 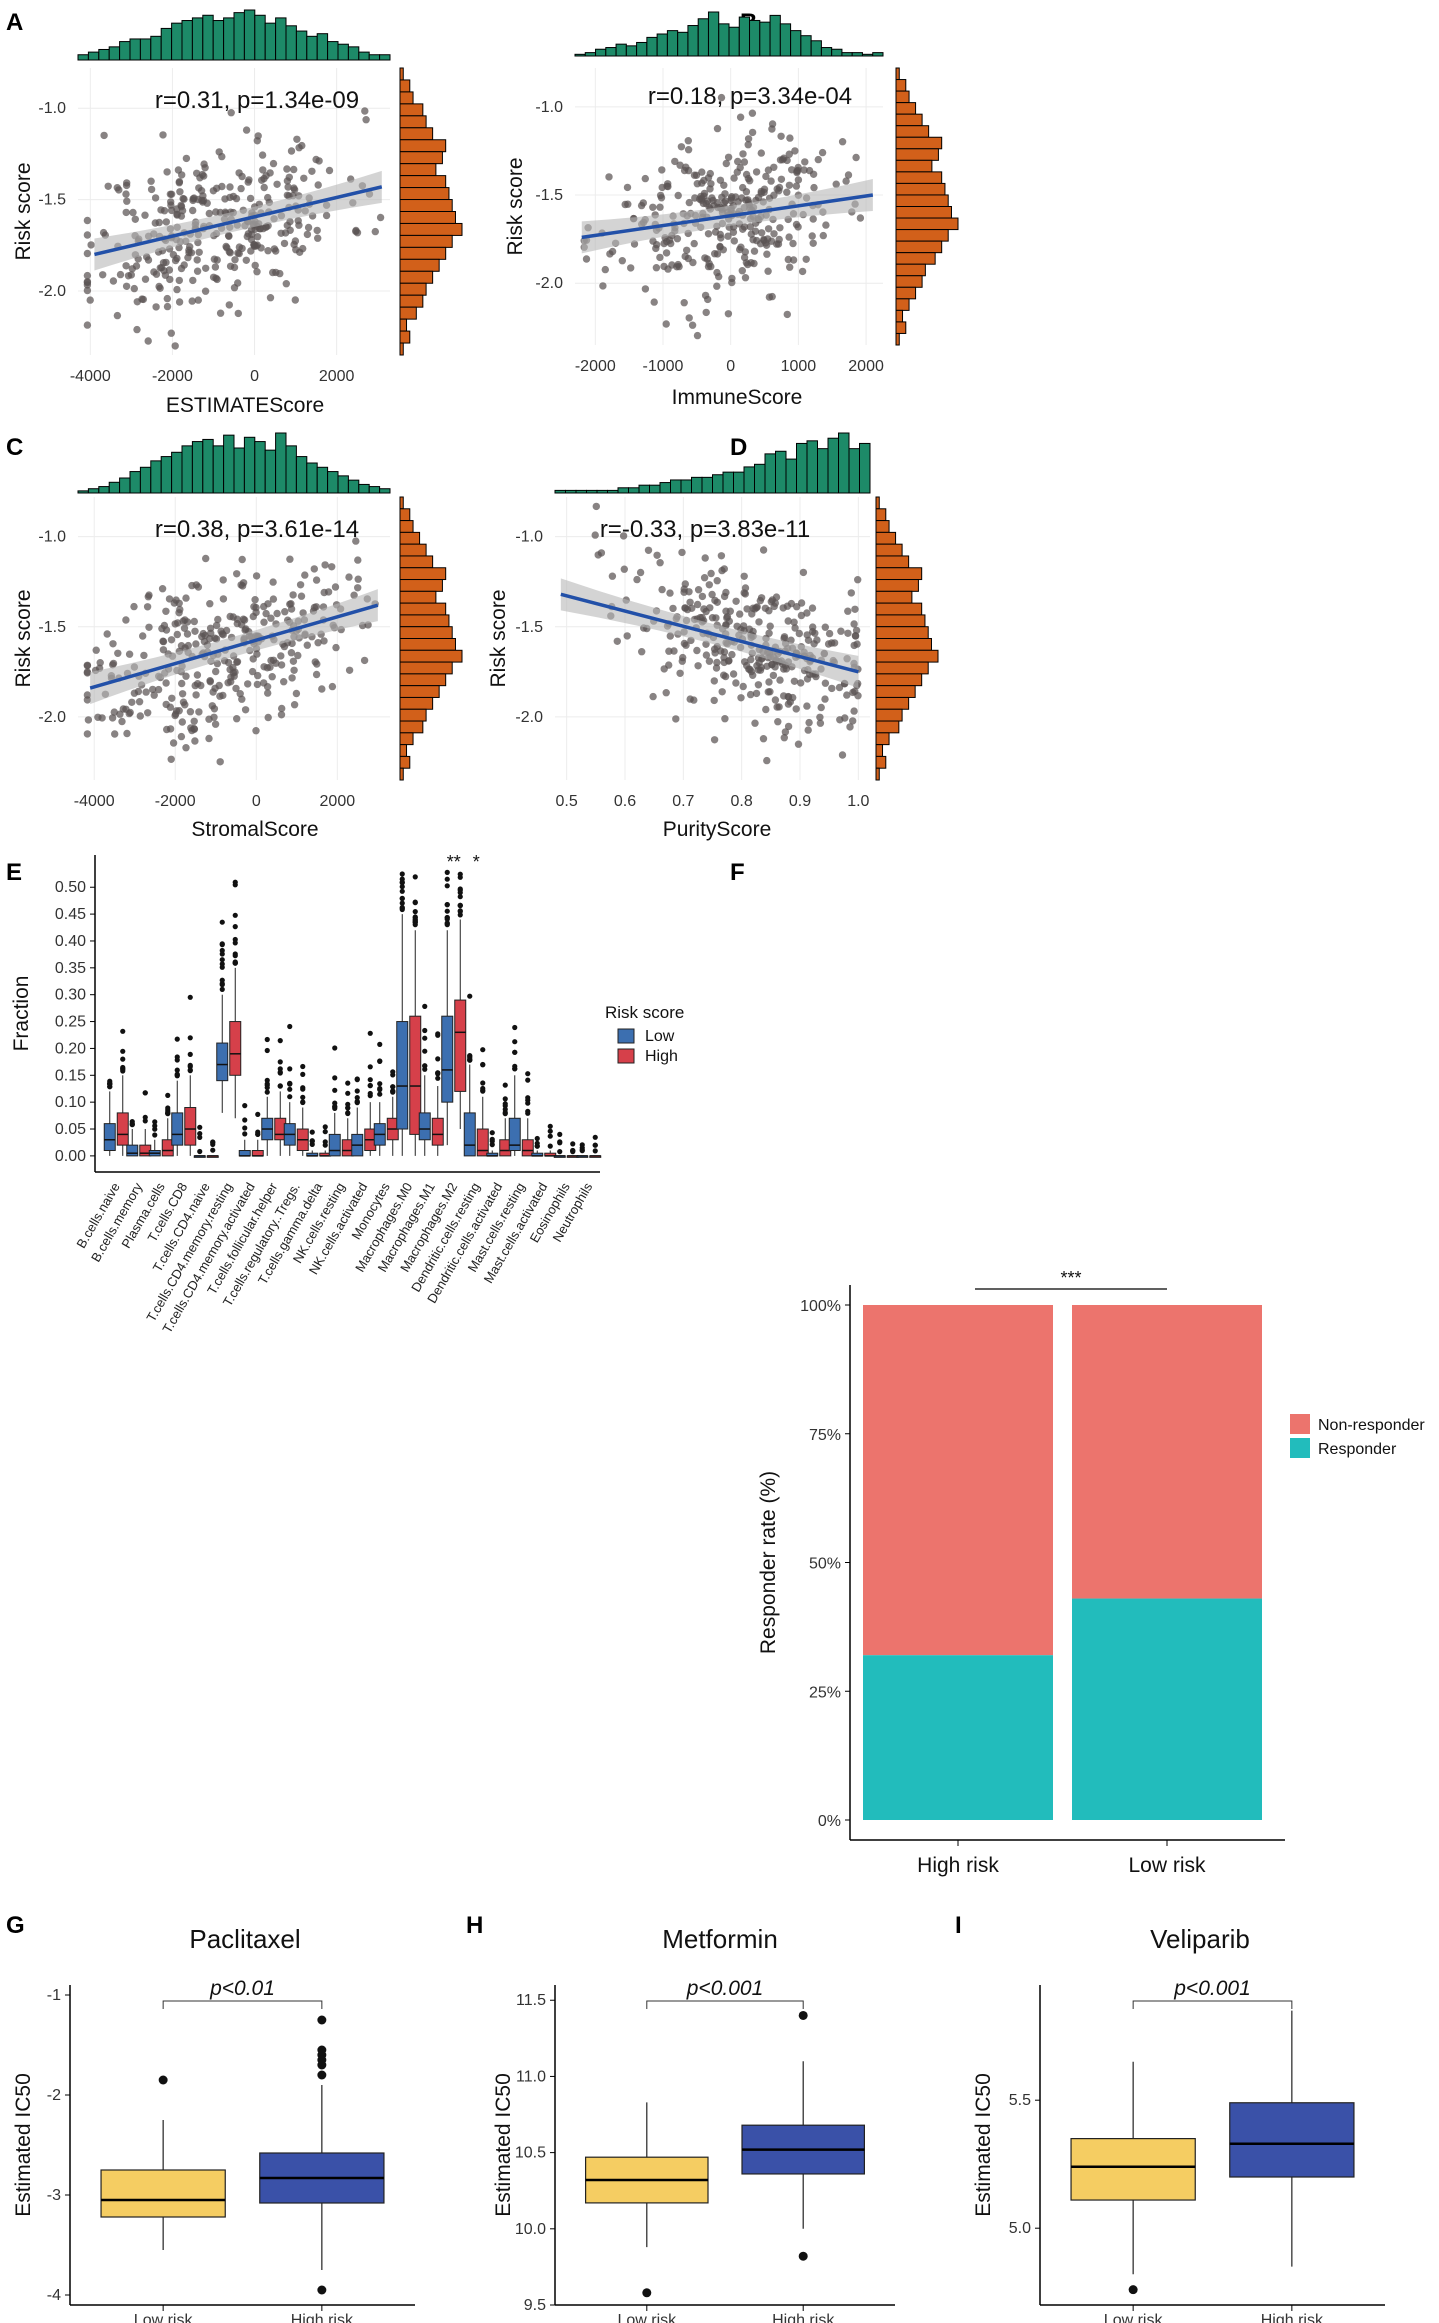 What do you see at coordinates (70, 995) in the screenshot?
I see `y-tick-label: 0.30` at bounding box center [70, 995].